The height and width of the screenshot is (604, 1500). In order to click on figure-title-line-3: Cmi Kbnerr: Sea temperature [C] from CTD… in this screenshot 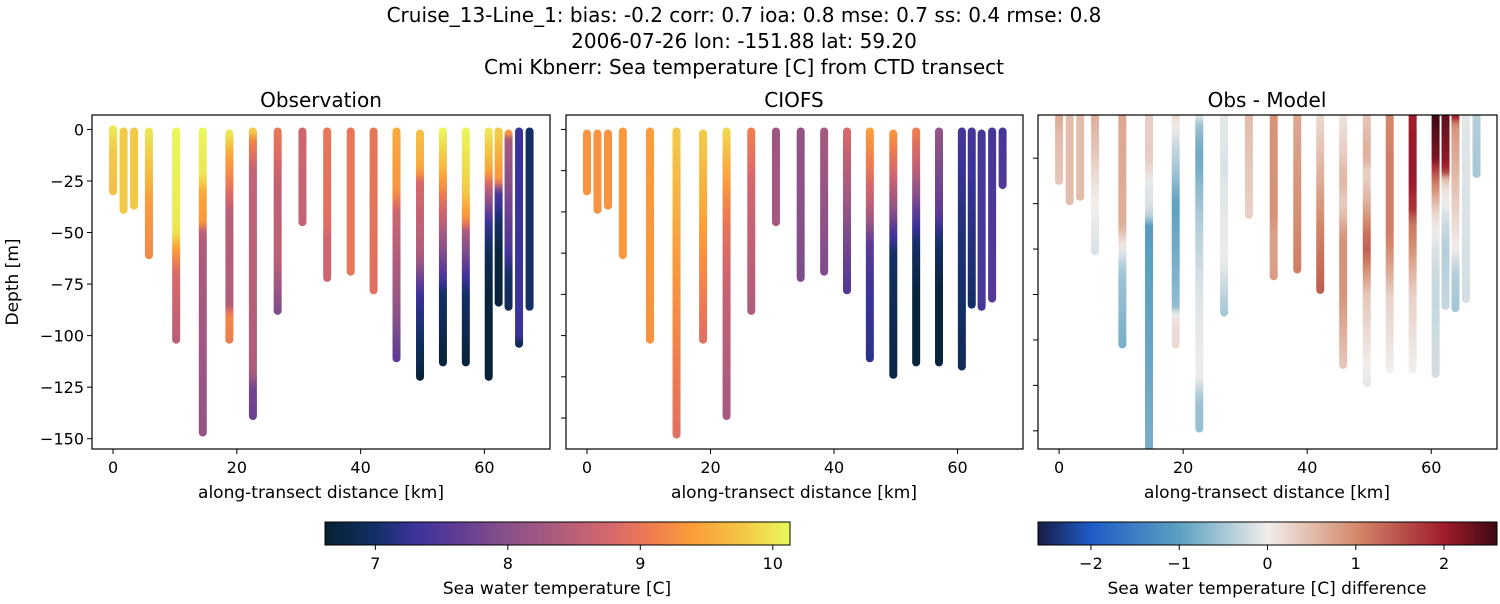, I will do `click(744, 67)`.